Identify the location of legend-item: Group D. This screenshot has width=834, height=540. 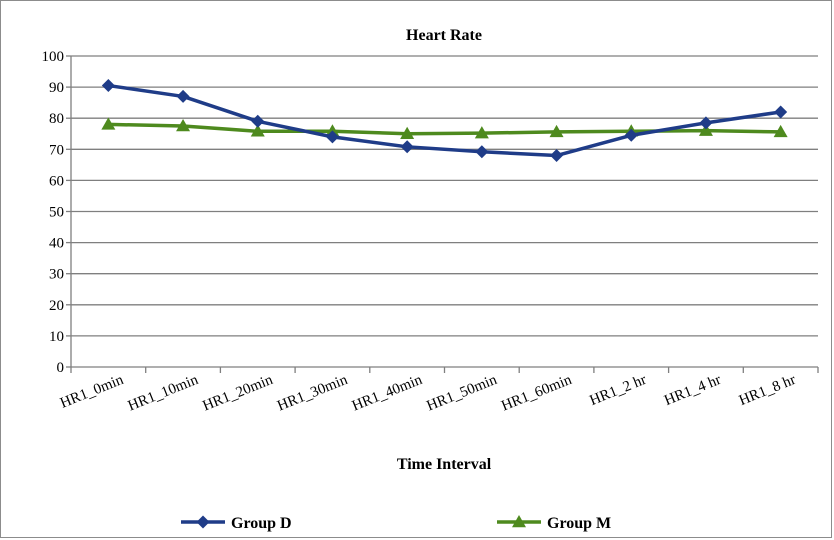
(236, 523).